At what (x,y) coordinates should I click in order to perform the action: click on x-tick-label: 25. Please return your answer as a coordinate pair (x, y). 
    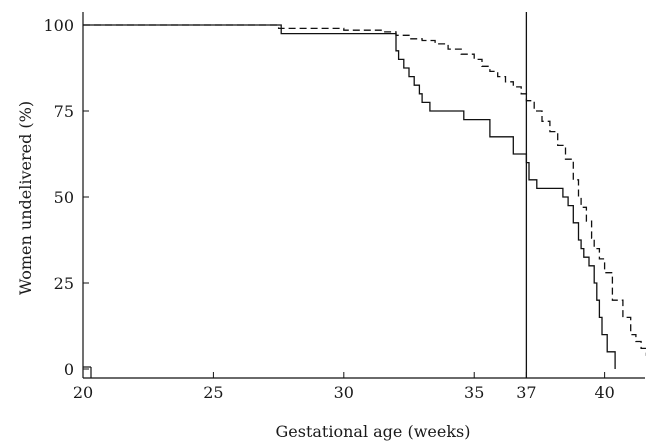
    Looking at the image, I should click on (213, 392).